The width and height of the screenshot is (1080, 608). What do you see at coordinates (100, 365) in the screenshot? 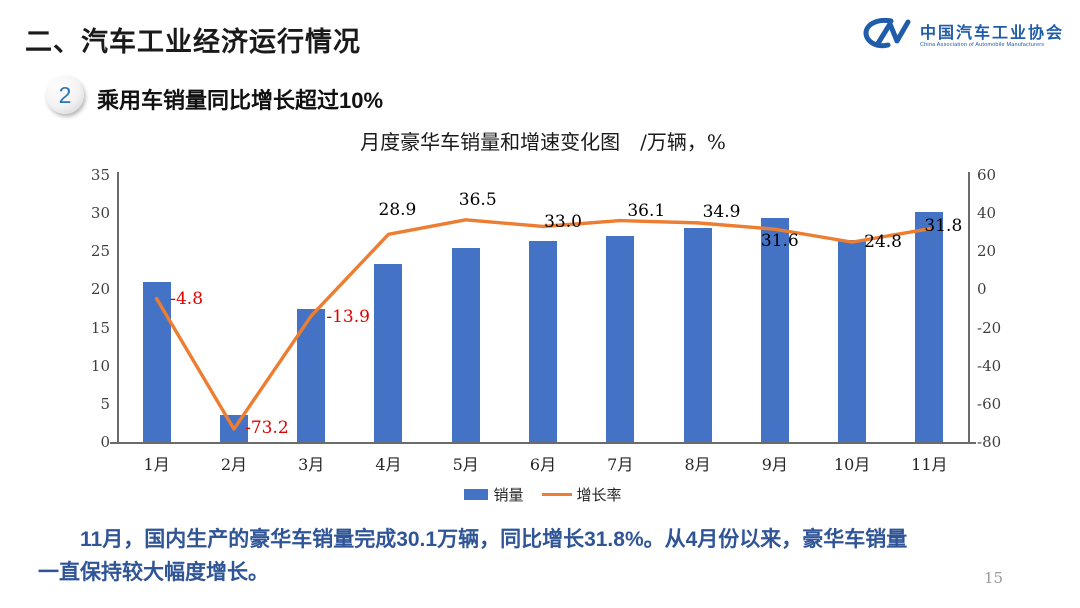
I see `left-axis-tick: 10` at bounding box center [100, 365].